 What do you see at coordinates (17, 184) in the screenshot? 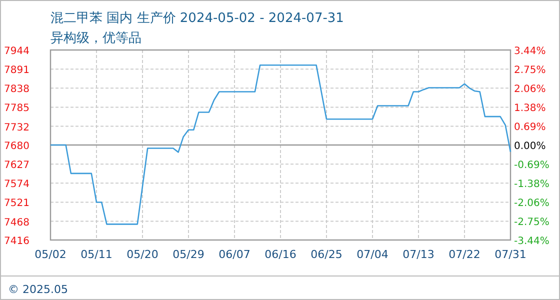
I see `y-tick-label: 7574` at bounding box center [17, 184].